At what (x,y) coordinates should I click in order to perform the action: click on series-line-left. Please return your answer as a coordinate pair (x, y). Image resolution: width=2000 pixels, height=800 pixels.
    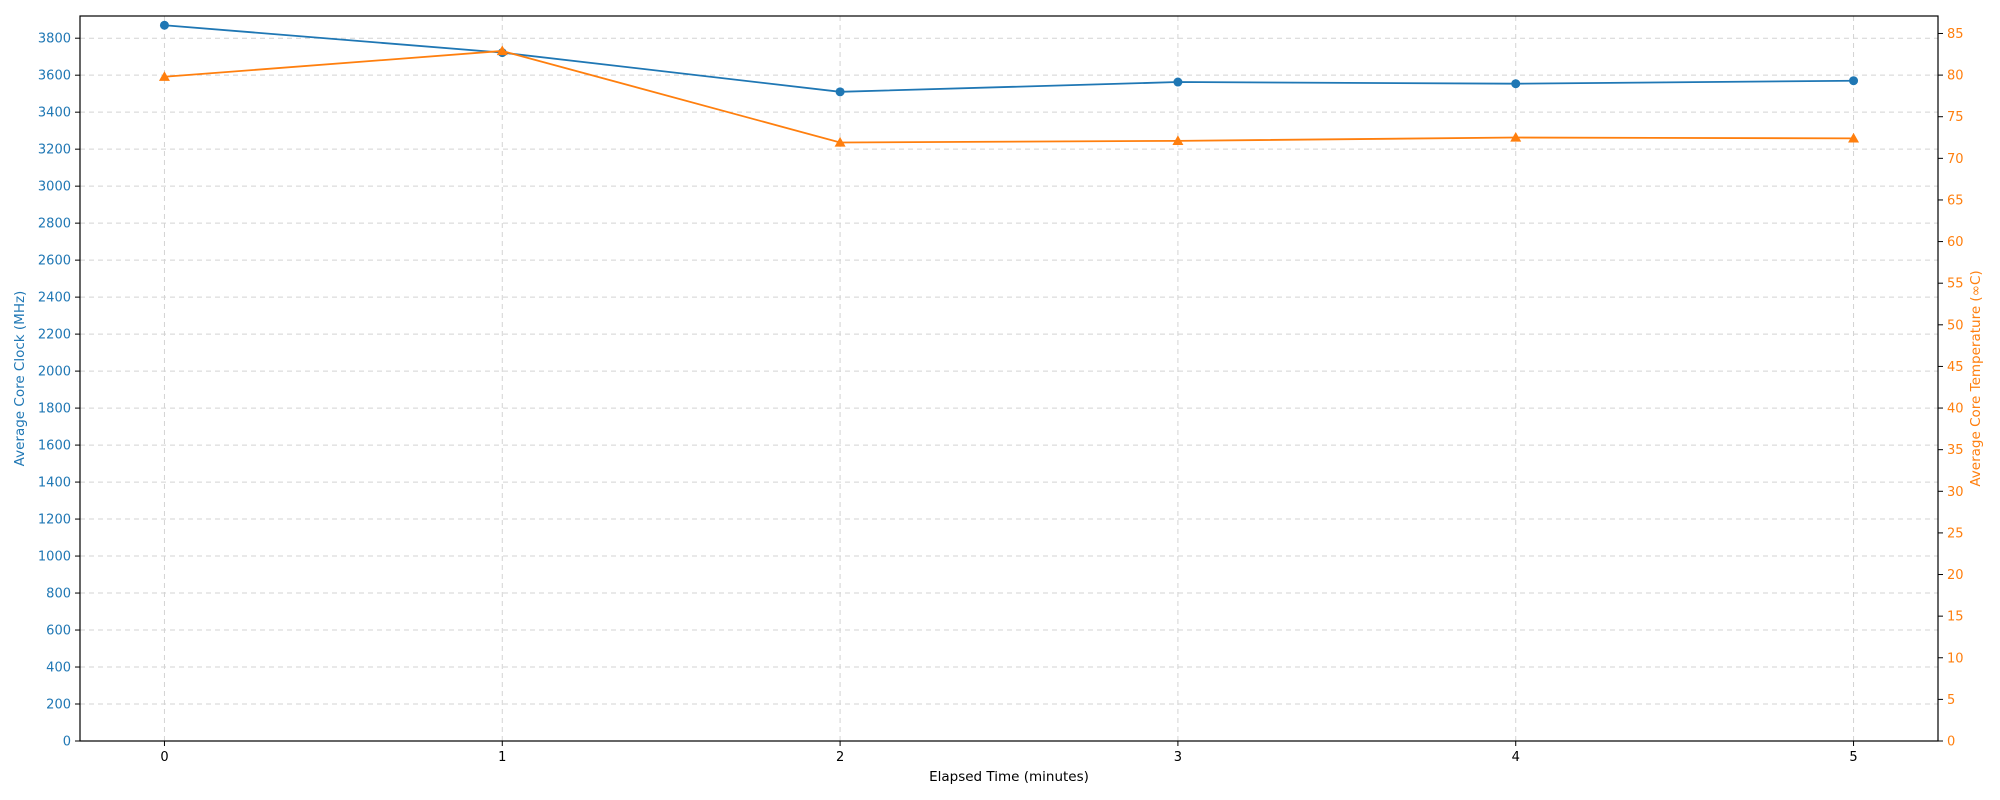
    Looking at the image, I should click on (1009, 58).